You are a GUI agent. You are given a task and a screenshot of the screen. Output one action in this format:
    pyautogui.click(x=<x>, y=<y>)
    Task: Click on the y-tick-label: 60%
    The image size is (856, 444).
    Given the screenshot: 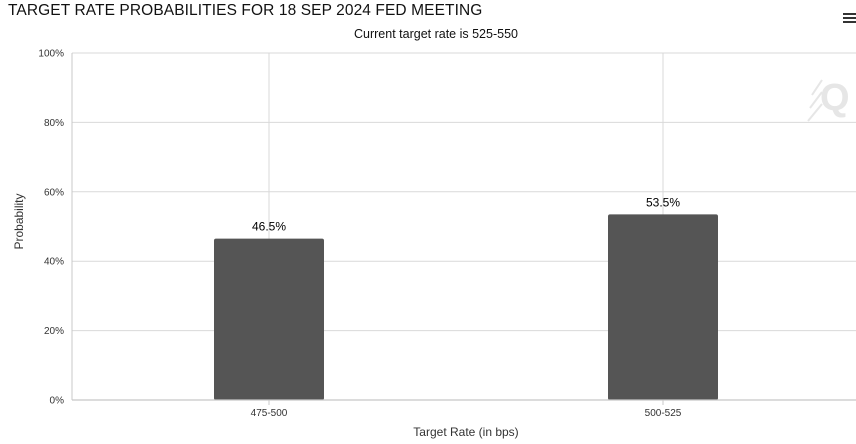 What is the action you would take?
    pyautogui.click(x=54, y=192)
    